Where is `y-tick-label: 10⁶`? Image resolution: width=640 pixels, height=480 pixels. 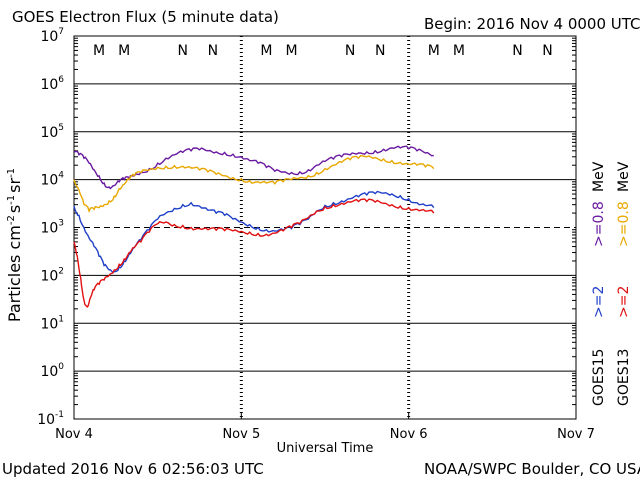 y-tick-label: 10⁶ is located at coordinates (52, 84).